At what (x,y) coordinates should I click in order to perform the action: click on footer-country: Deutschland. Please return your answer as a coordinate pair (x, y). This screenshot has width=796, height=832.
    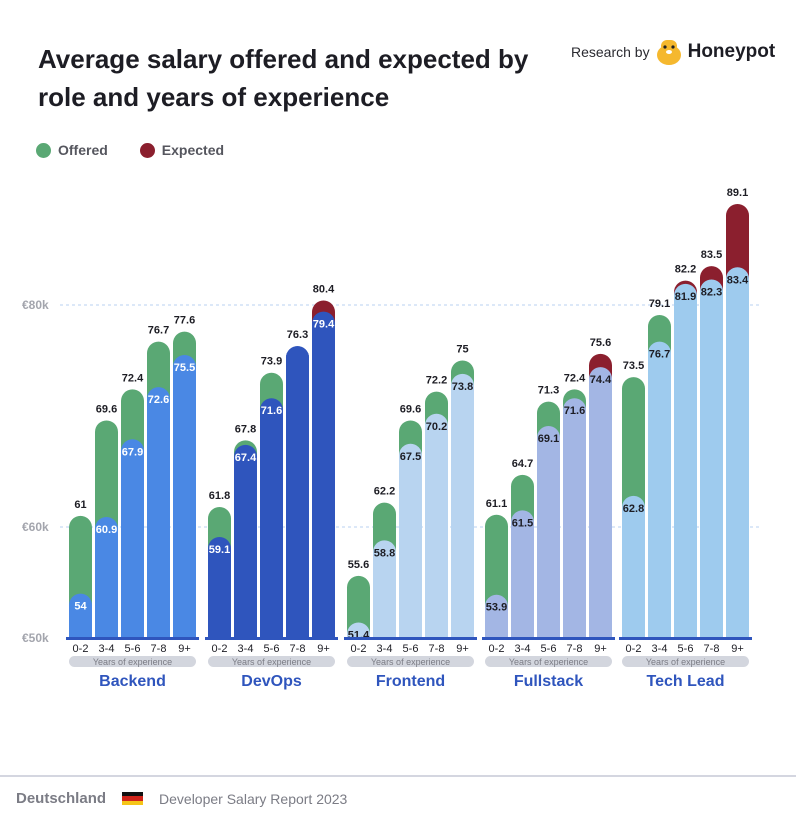
    Looking at the image, I should click on (61, 798).